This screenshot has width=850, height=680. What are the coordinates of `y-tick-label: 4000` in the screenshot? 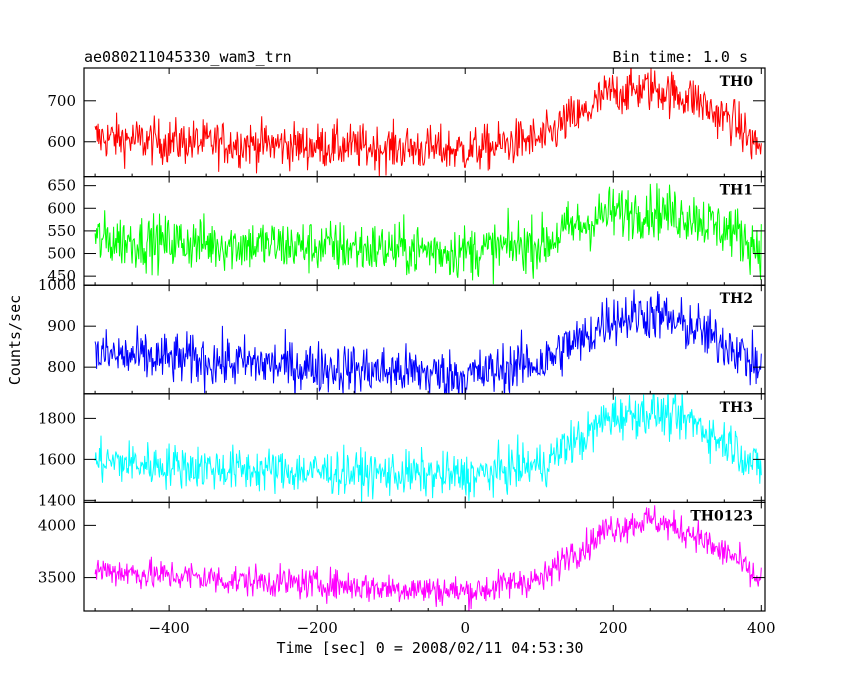 It's located at (57, 525).